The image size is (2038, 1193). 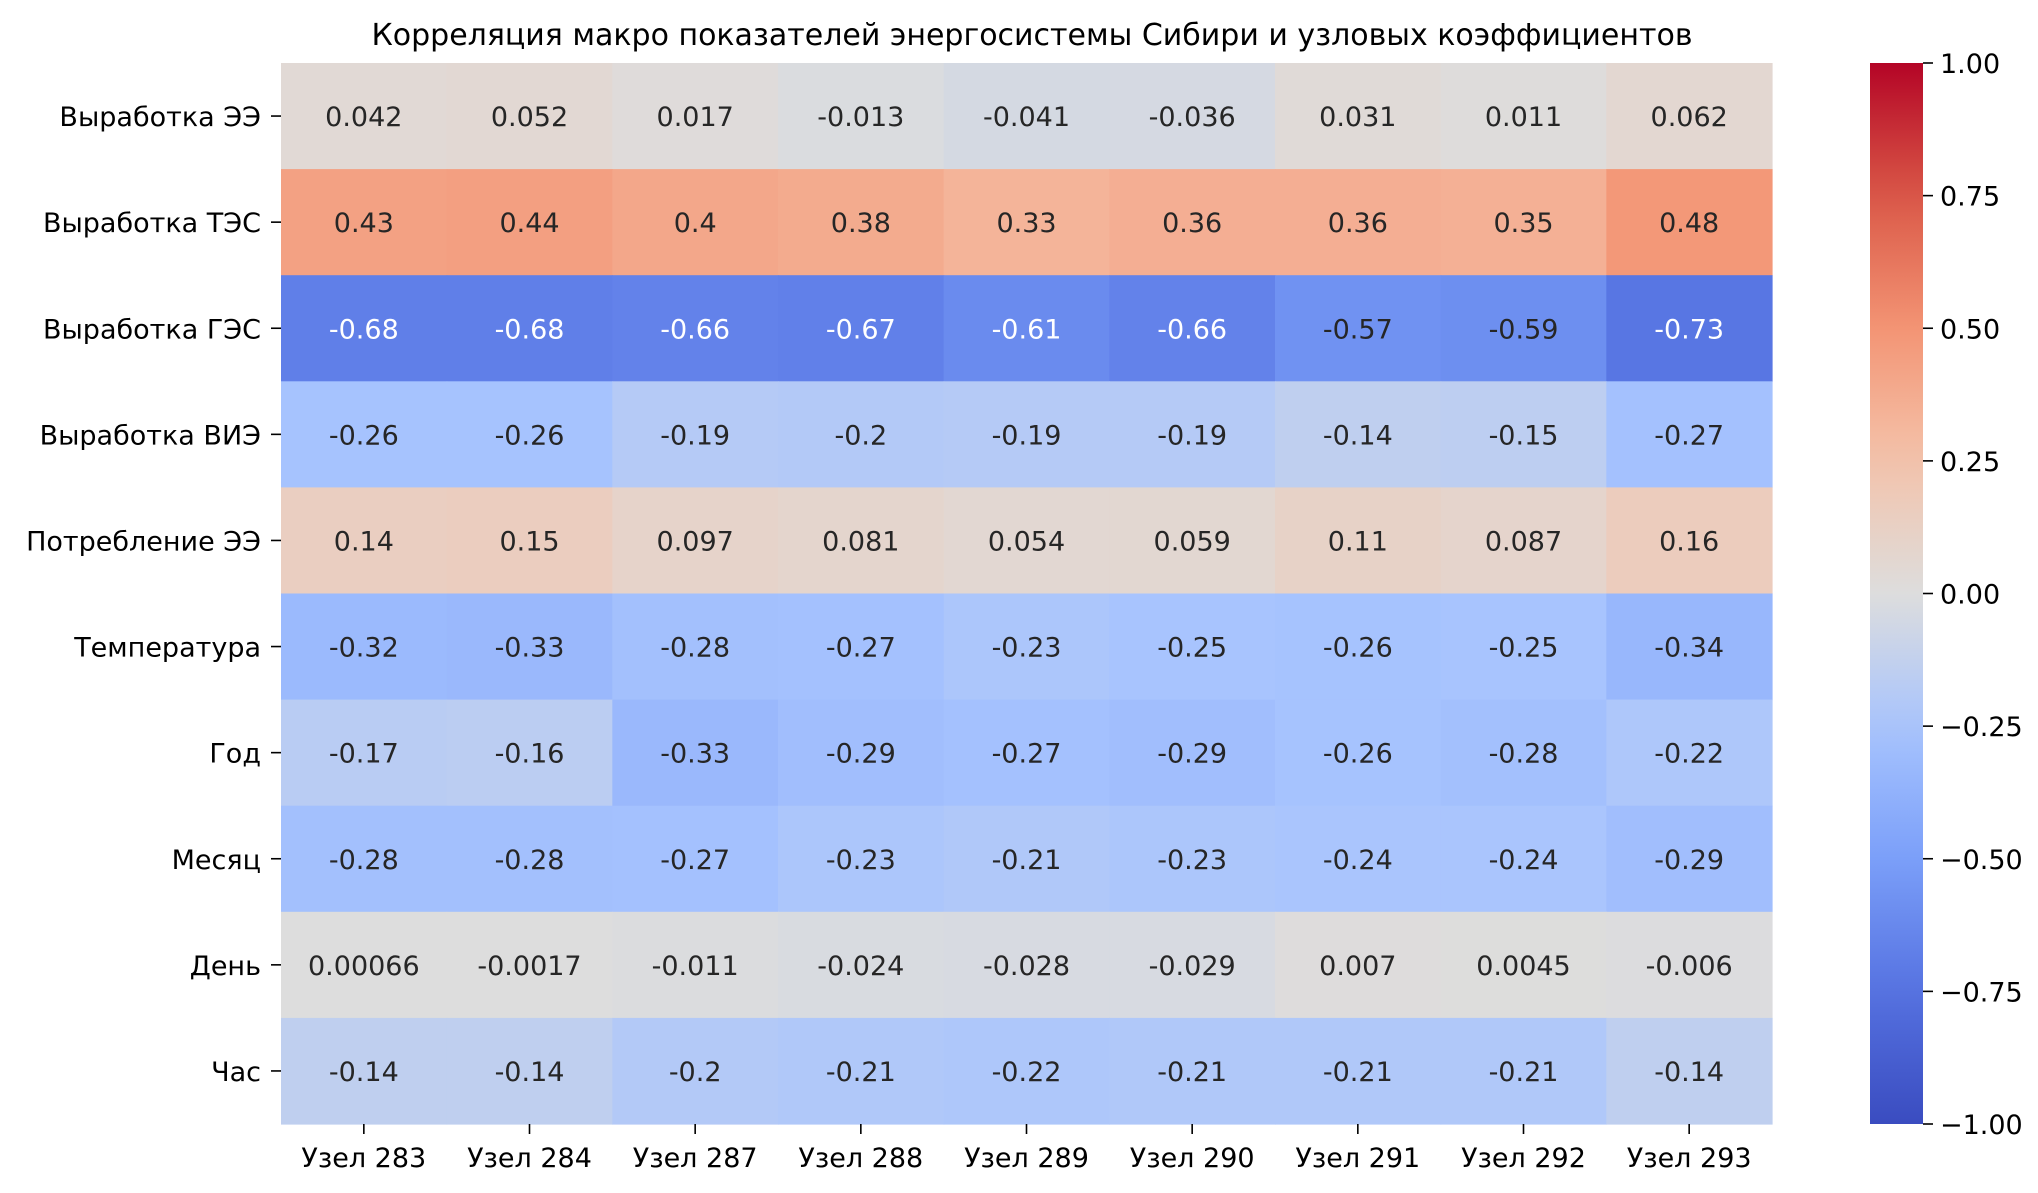 I want to click on cell-value-label: 0.15, so click(x=529, y=541).